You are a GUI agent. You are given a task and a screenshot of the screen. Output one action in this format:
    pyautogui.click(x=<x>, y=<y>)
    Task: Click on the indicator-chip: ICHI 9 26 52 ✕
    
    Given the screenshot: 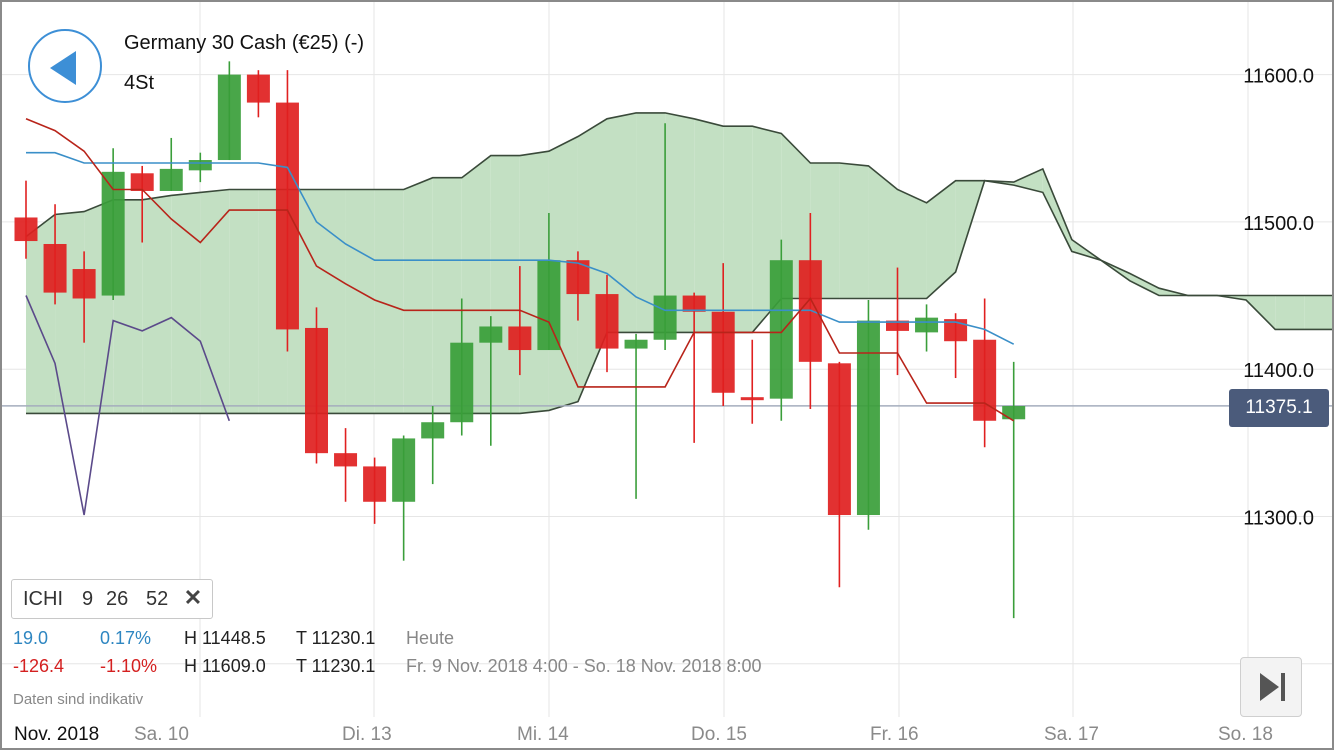 What is the action you would take?
    pyautogui.click(x=112, y=599)
    